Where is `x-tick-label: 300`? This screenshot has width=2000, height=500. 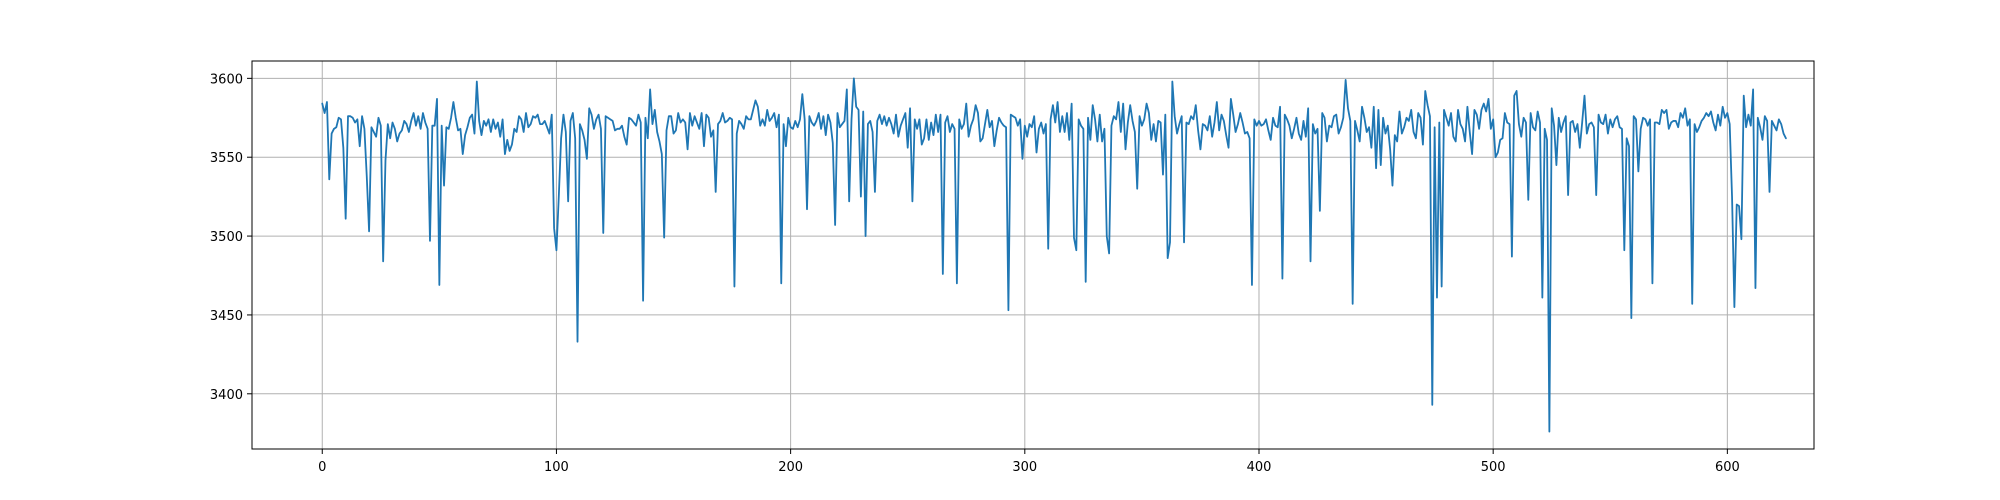 x-tick-label: 300 is located at coordinates (1024, 467).